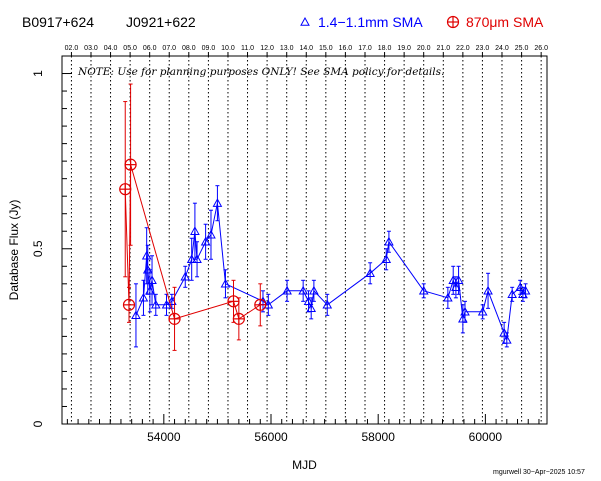 The height and width of the screenshot is (481, 601). What do you see at coordinates (91, 48) in the screenshot?
I see `year-tick-label: 03.0` at bounding box center [91, 48].